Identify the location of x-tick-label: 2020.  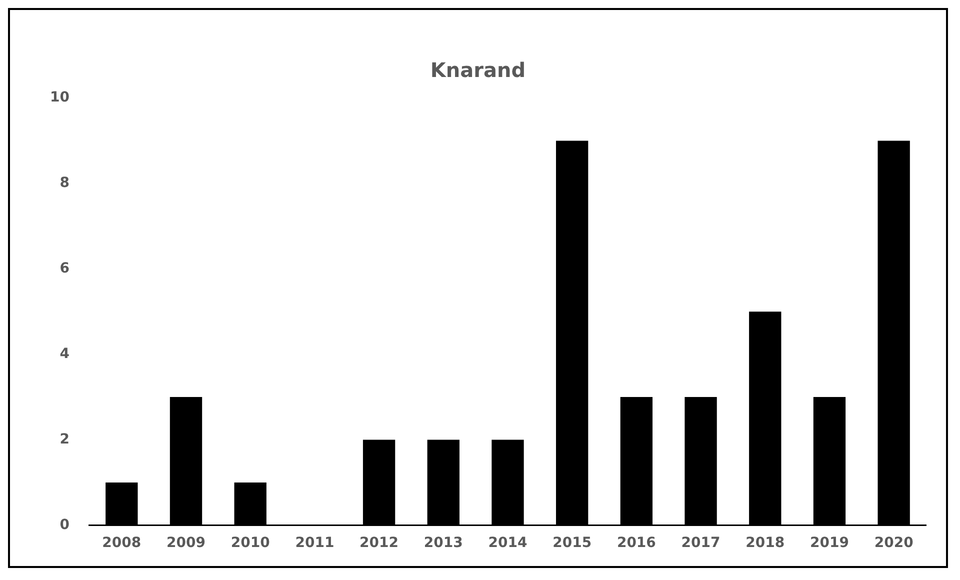
(894, 543).